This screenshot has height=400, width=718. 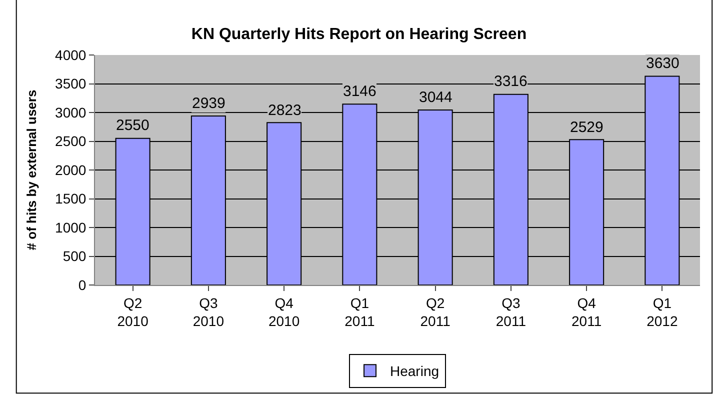 I want to click on y-tick-label: 3500, so click(x=70, y=84).